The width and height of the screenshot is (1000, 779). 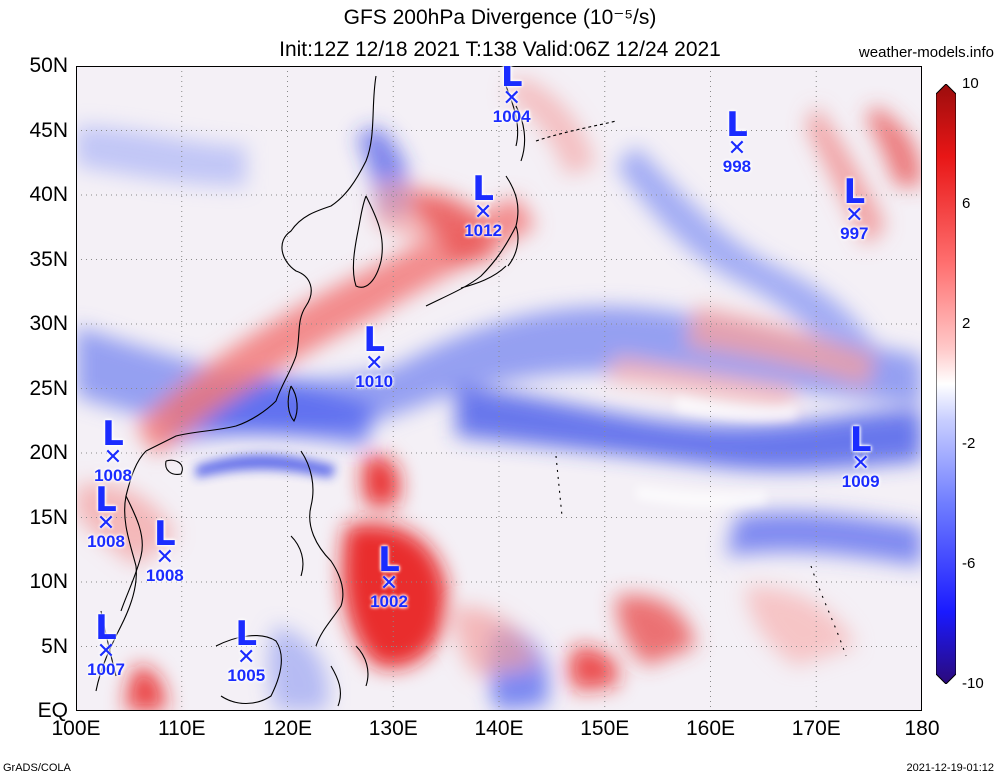 What do you see at coordinates (48, 130) in the screenshot?
I see `lat-tick-label: 45N` at bounding box center [48, 130].